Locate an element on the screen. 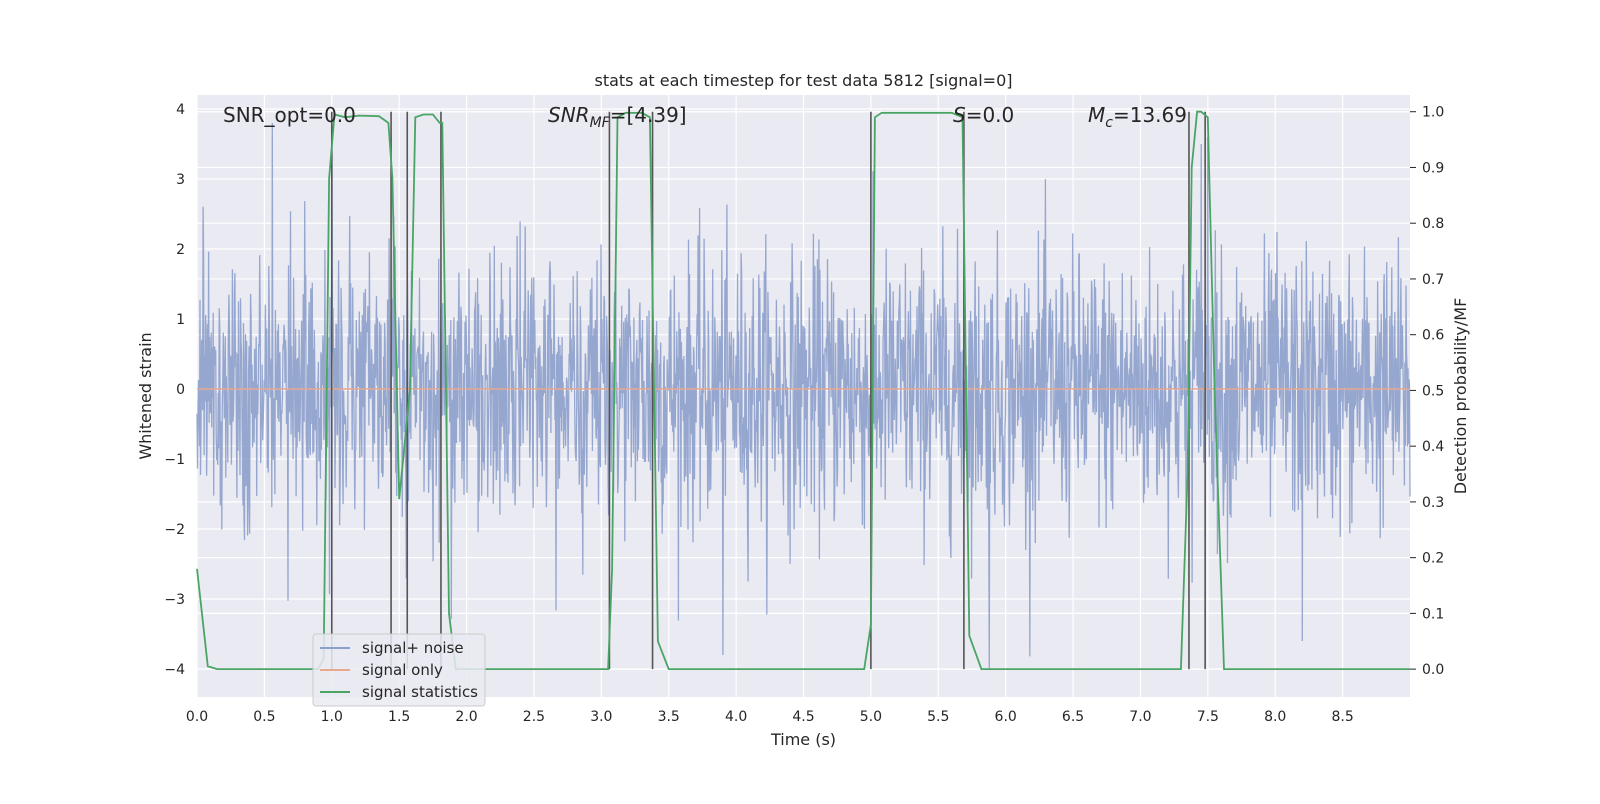 The width and height of the screenshot is (1600, 804). annotation-s: S=0.0 is located at coordinates (983, 115).